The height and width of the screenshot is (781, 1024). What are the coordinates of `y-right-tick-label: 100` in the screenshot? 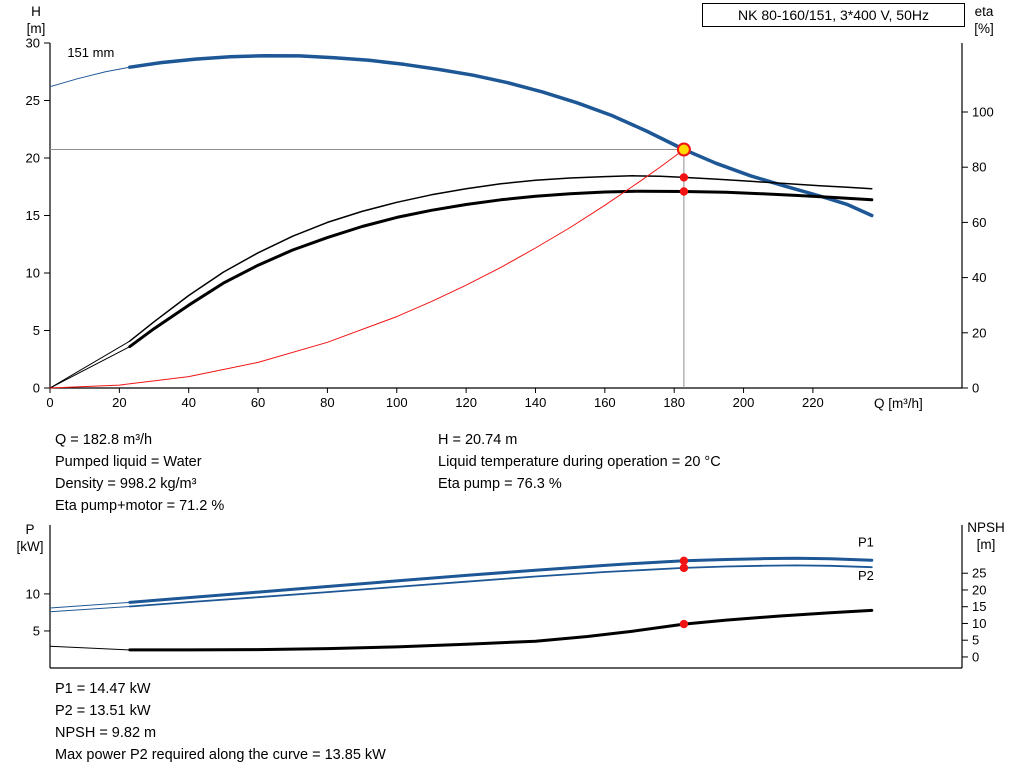 It's located at (983, 112).